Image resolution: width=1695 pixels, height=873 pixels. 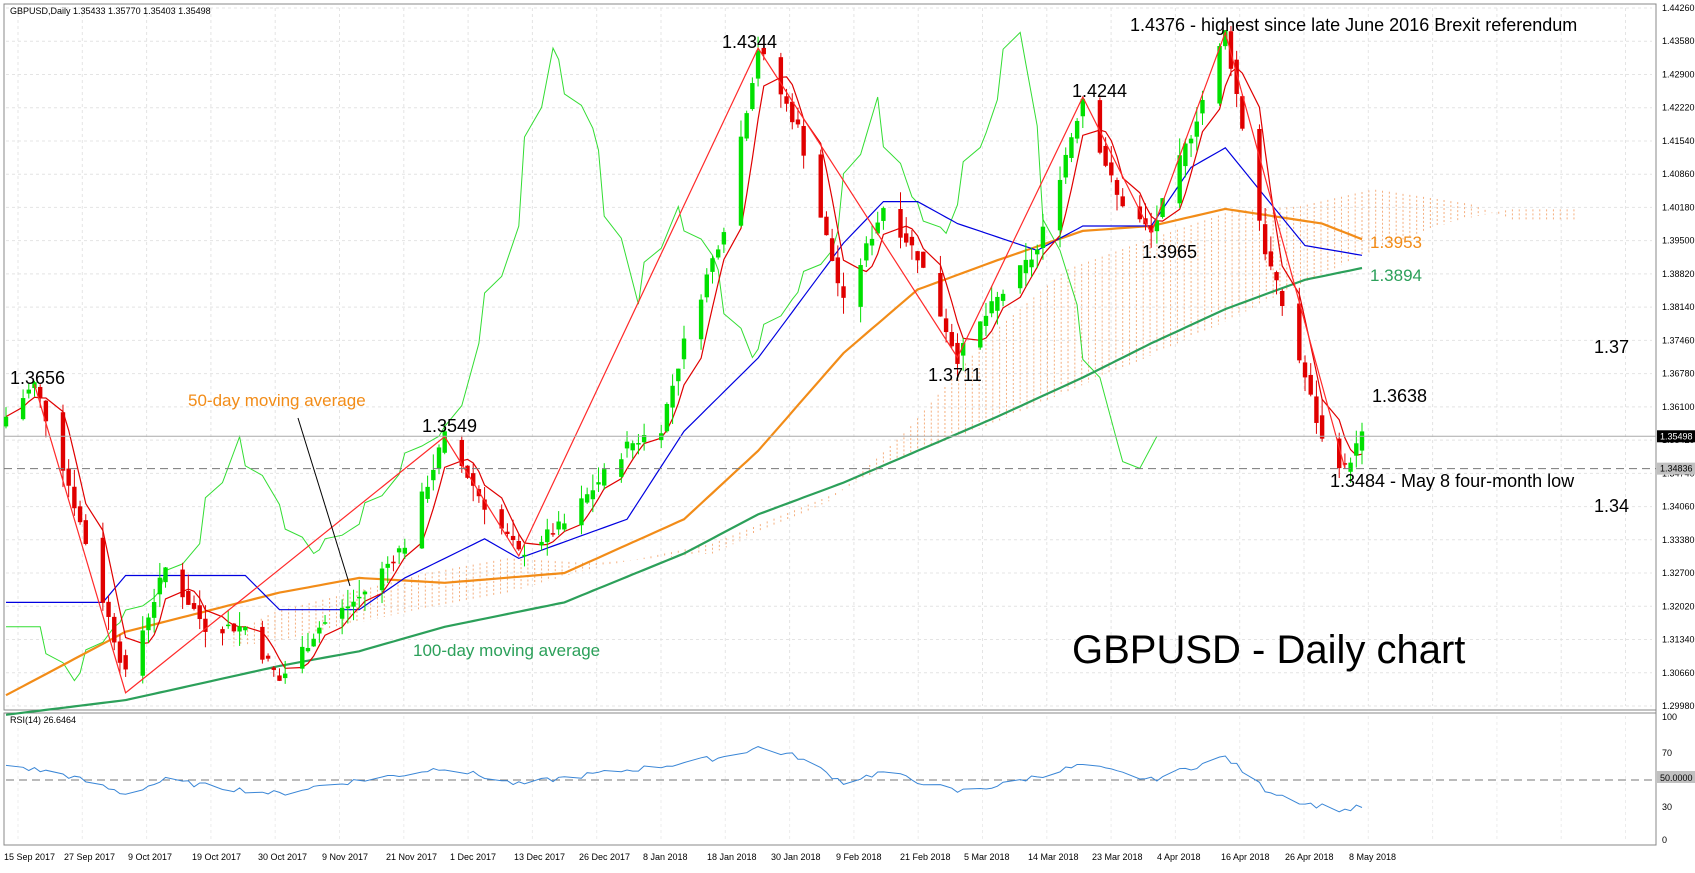 I want to click on date-label: 4 Apr 2018, so click(x=1179, y=857).